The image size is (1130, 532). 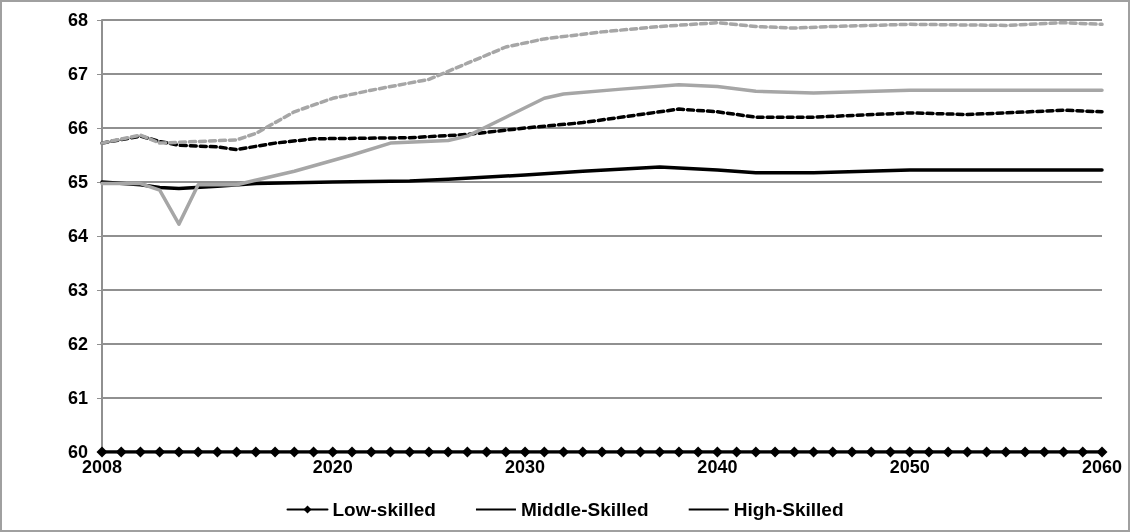 What do you see at coordinates (525, 467) in the screenshot?
I see `x-tick-label: 2030` at bounding box center [525, 467].